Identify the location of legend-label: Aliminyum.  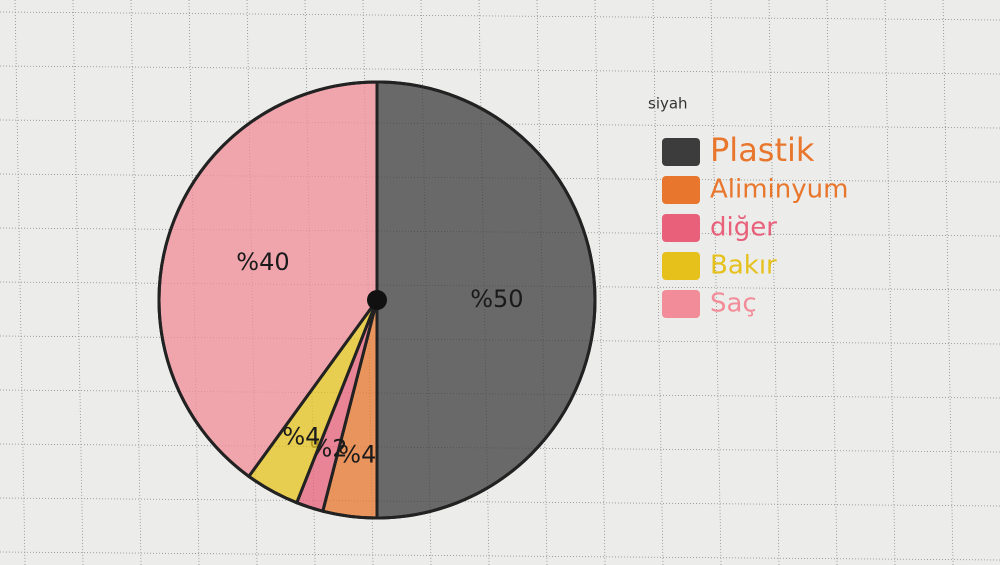
(779, 190).